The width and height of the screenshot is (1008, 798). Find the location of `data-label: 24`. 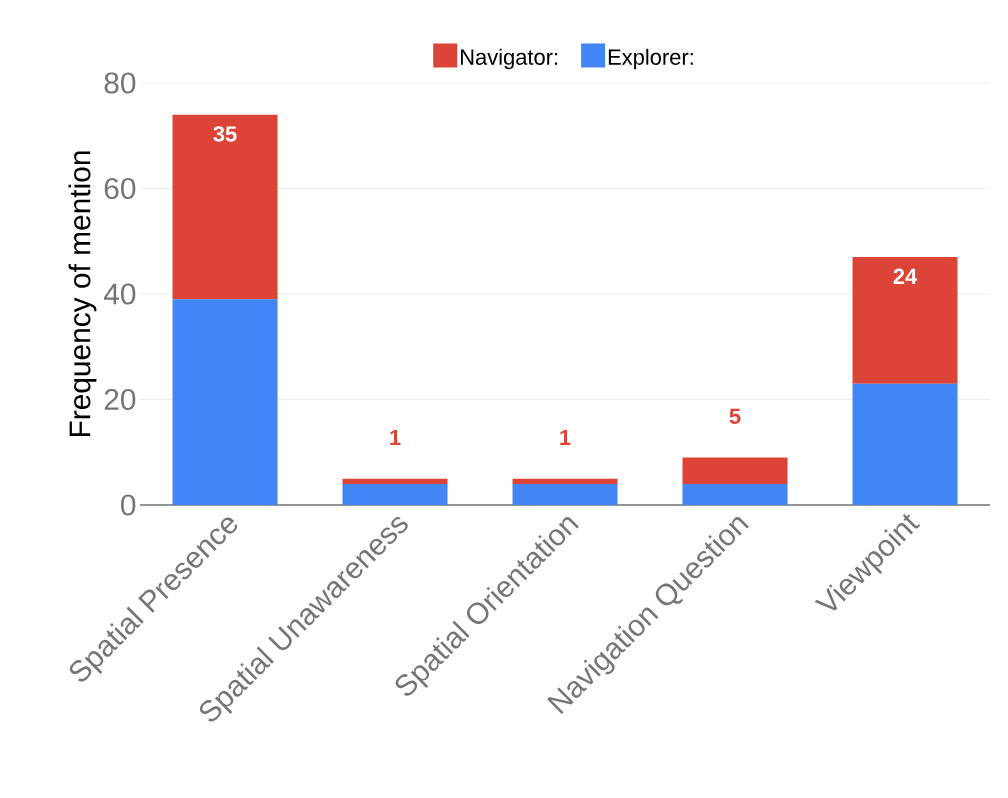

data-label: 24 is located at coordinates (905, 276).